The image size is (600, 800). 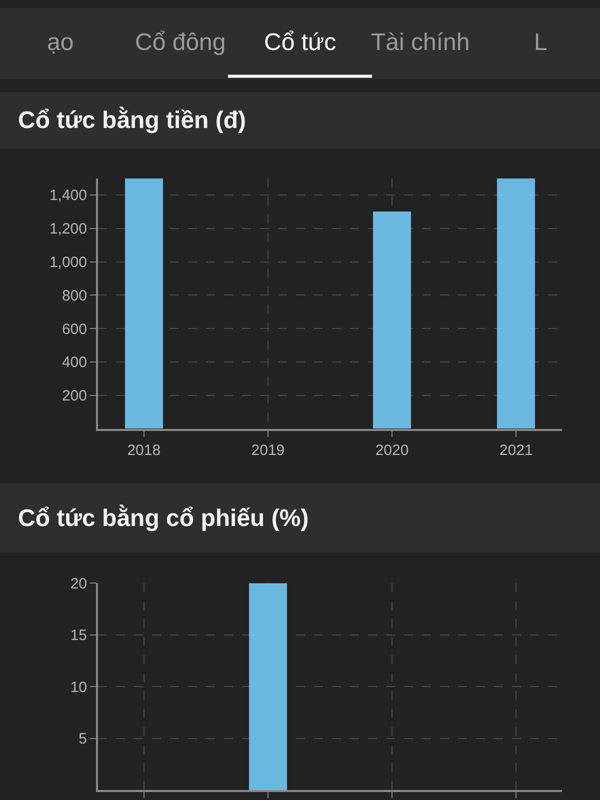 I want to click on y-tick-label: 1,000, so click(x=68, y=263).